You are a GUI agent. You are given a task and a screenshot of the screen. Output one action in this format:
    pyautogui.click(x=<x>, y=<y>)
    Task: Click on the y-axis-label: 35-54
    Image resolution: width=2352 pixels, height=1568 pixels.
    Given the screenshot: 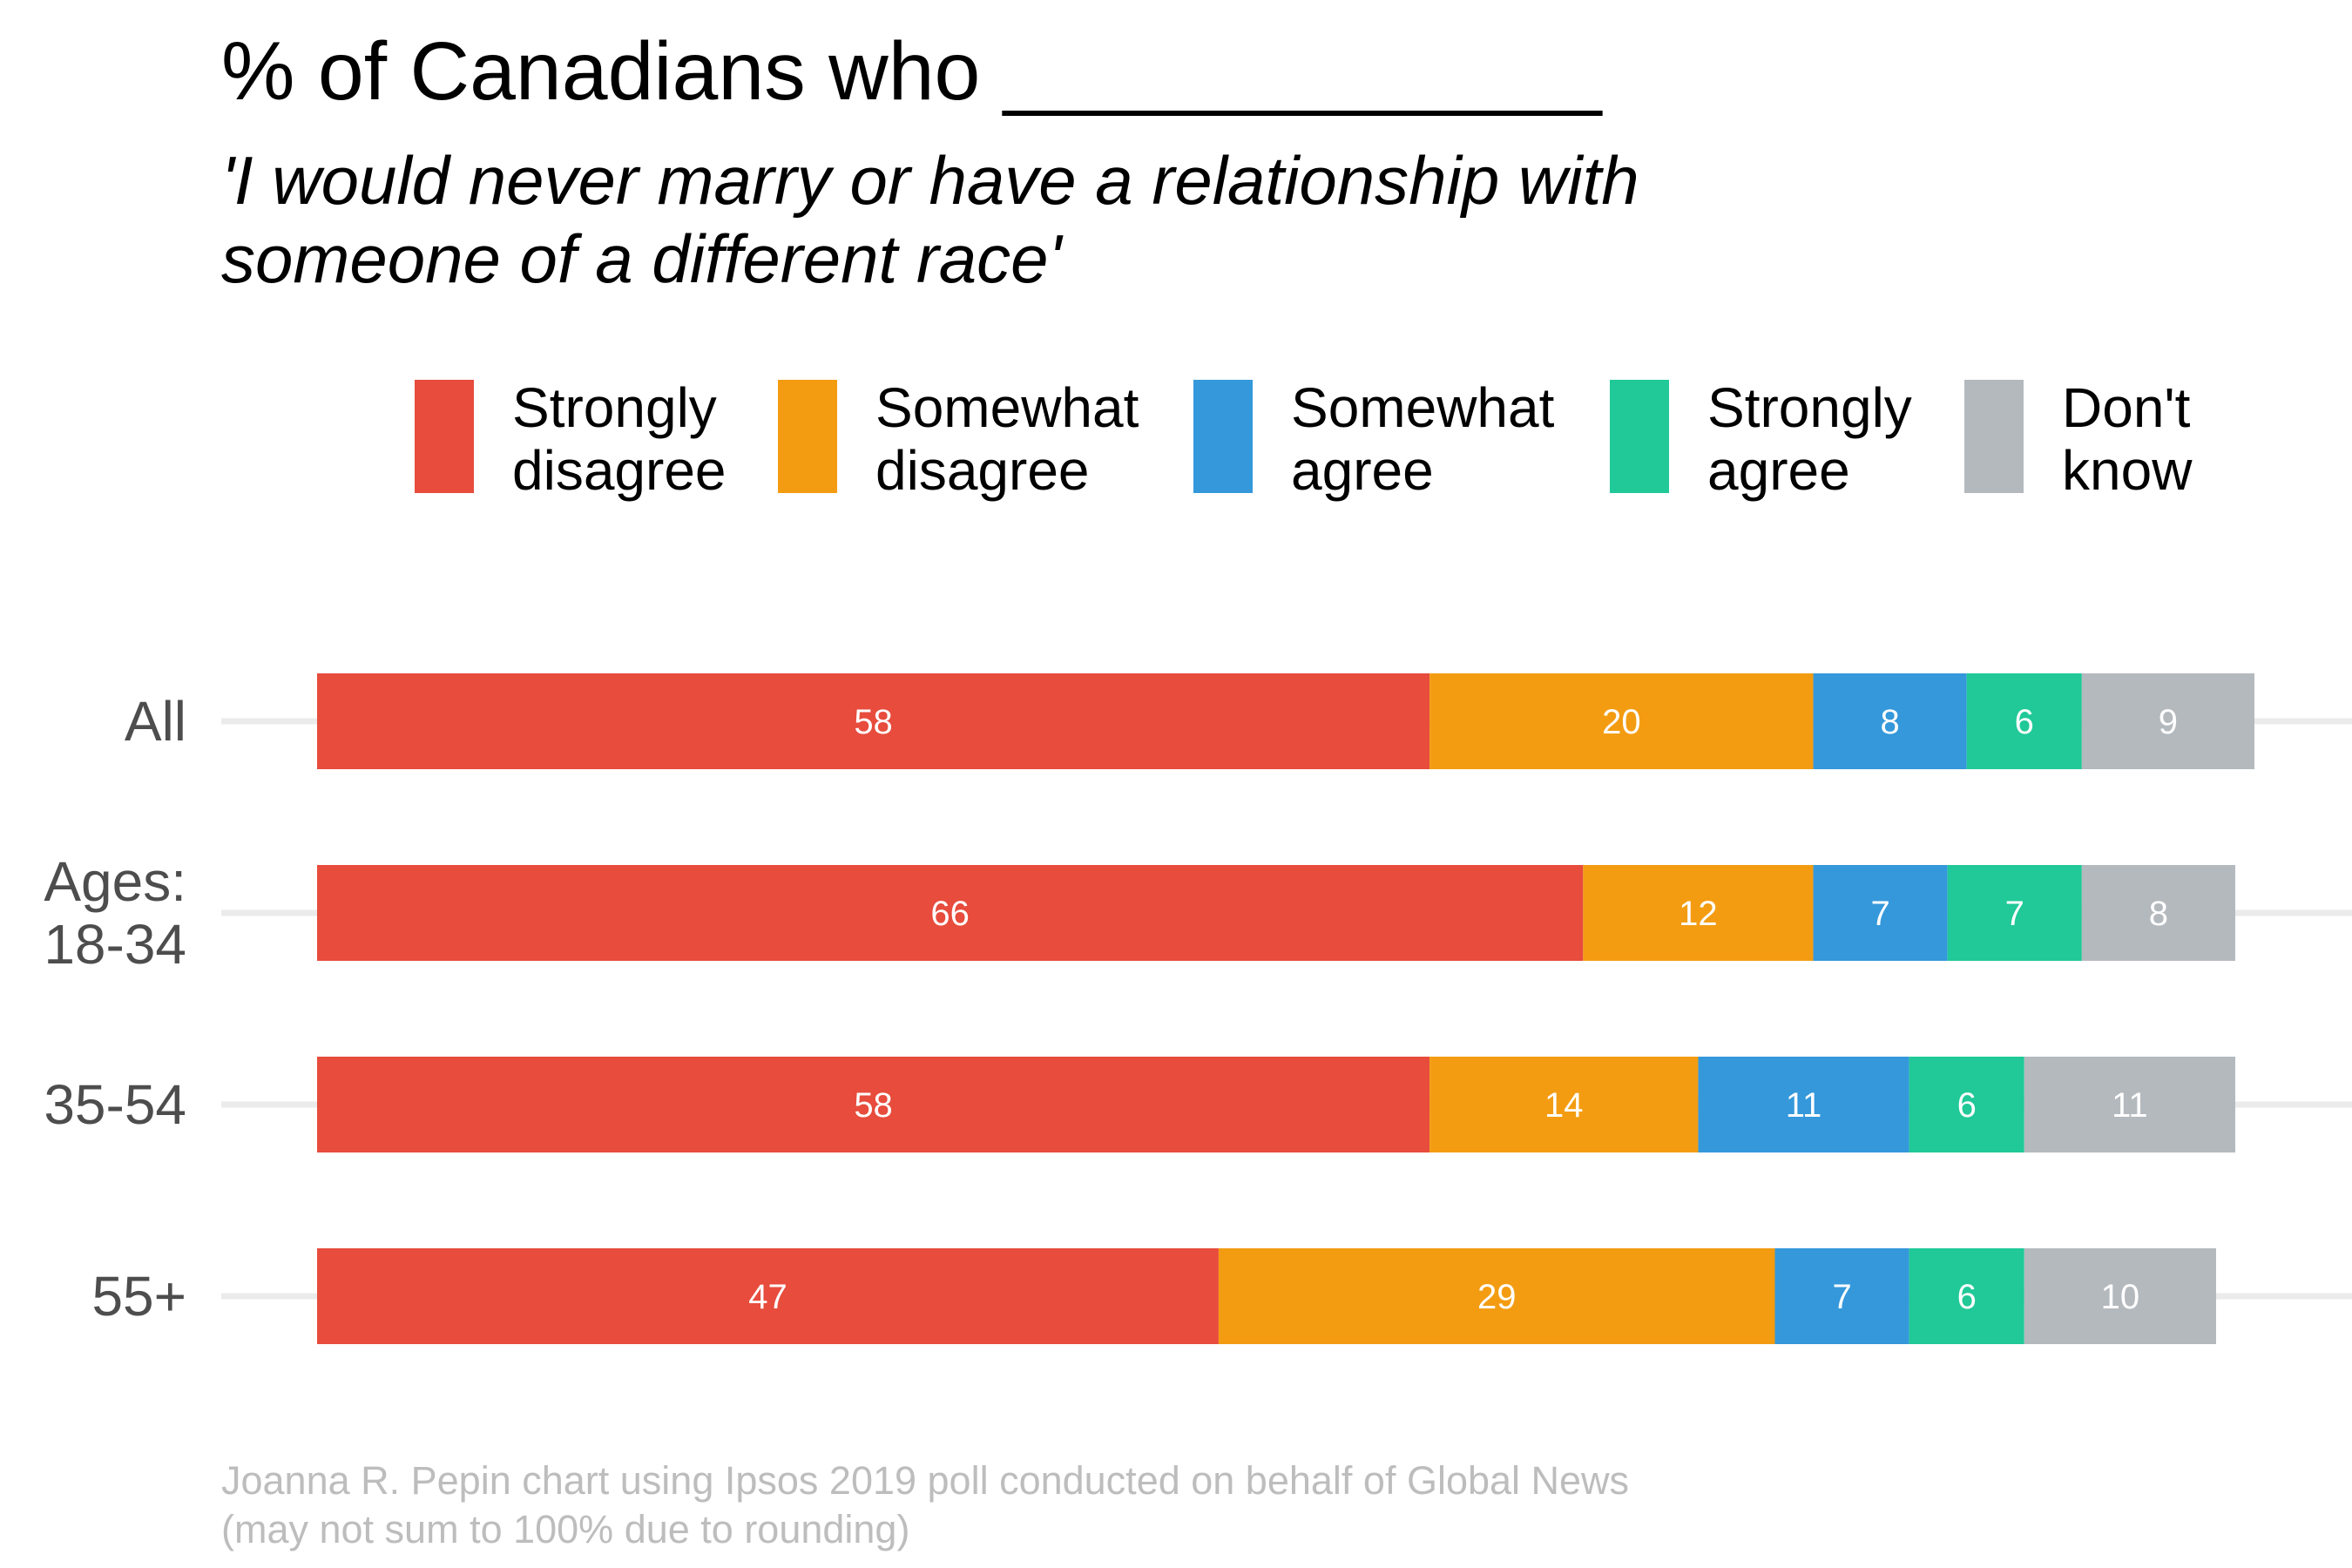 What is the action you would take?
    pyautogui.click(x=115, y=1104)
    